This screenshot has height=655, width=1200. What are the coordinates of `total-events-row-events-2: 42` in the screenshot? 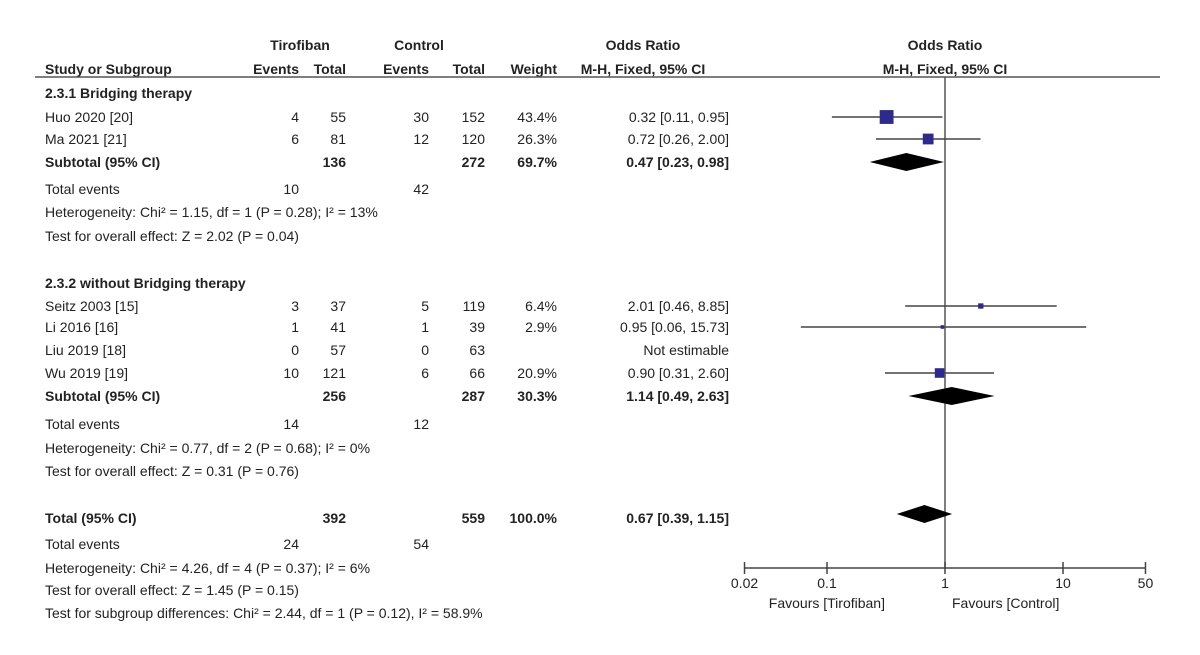 It's located at (421, 189).